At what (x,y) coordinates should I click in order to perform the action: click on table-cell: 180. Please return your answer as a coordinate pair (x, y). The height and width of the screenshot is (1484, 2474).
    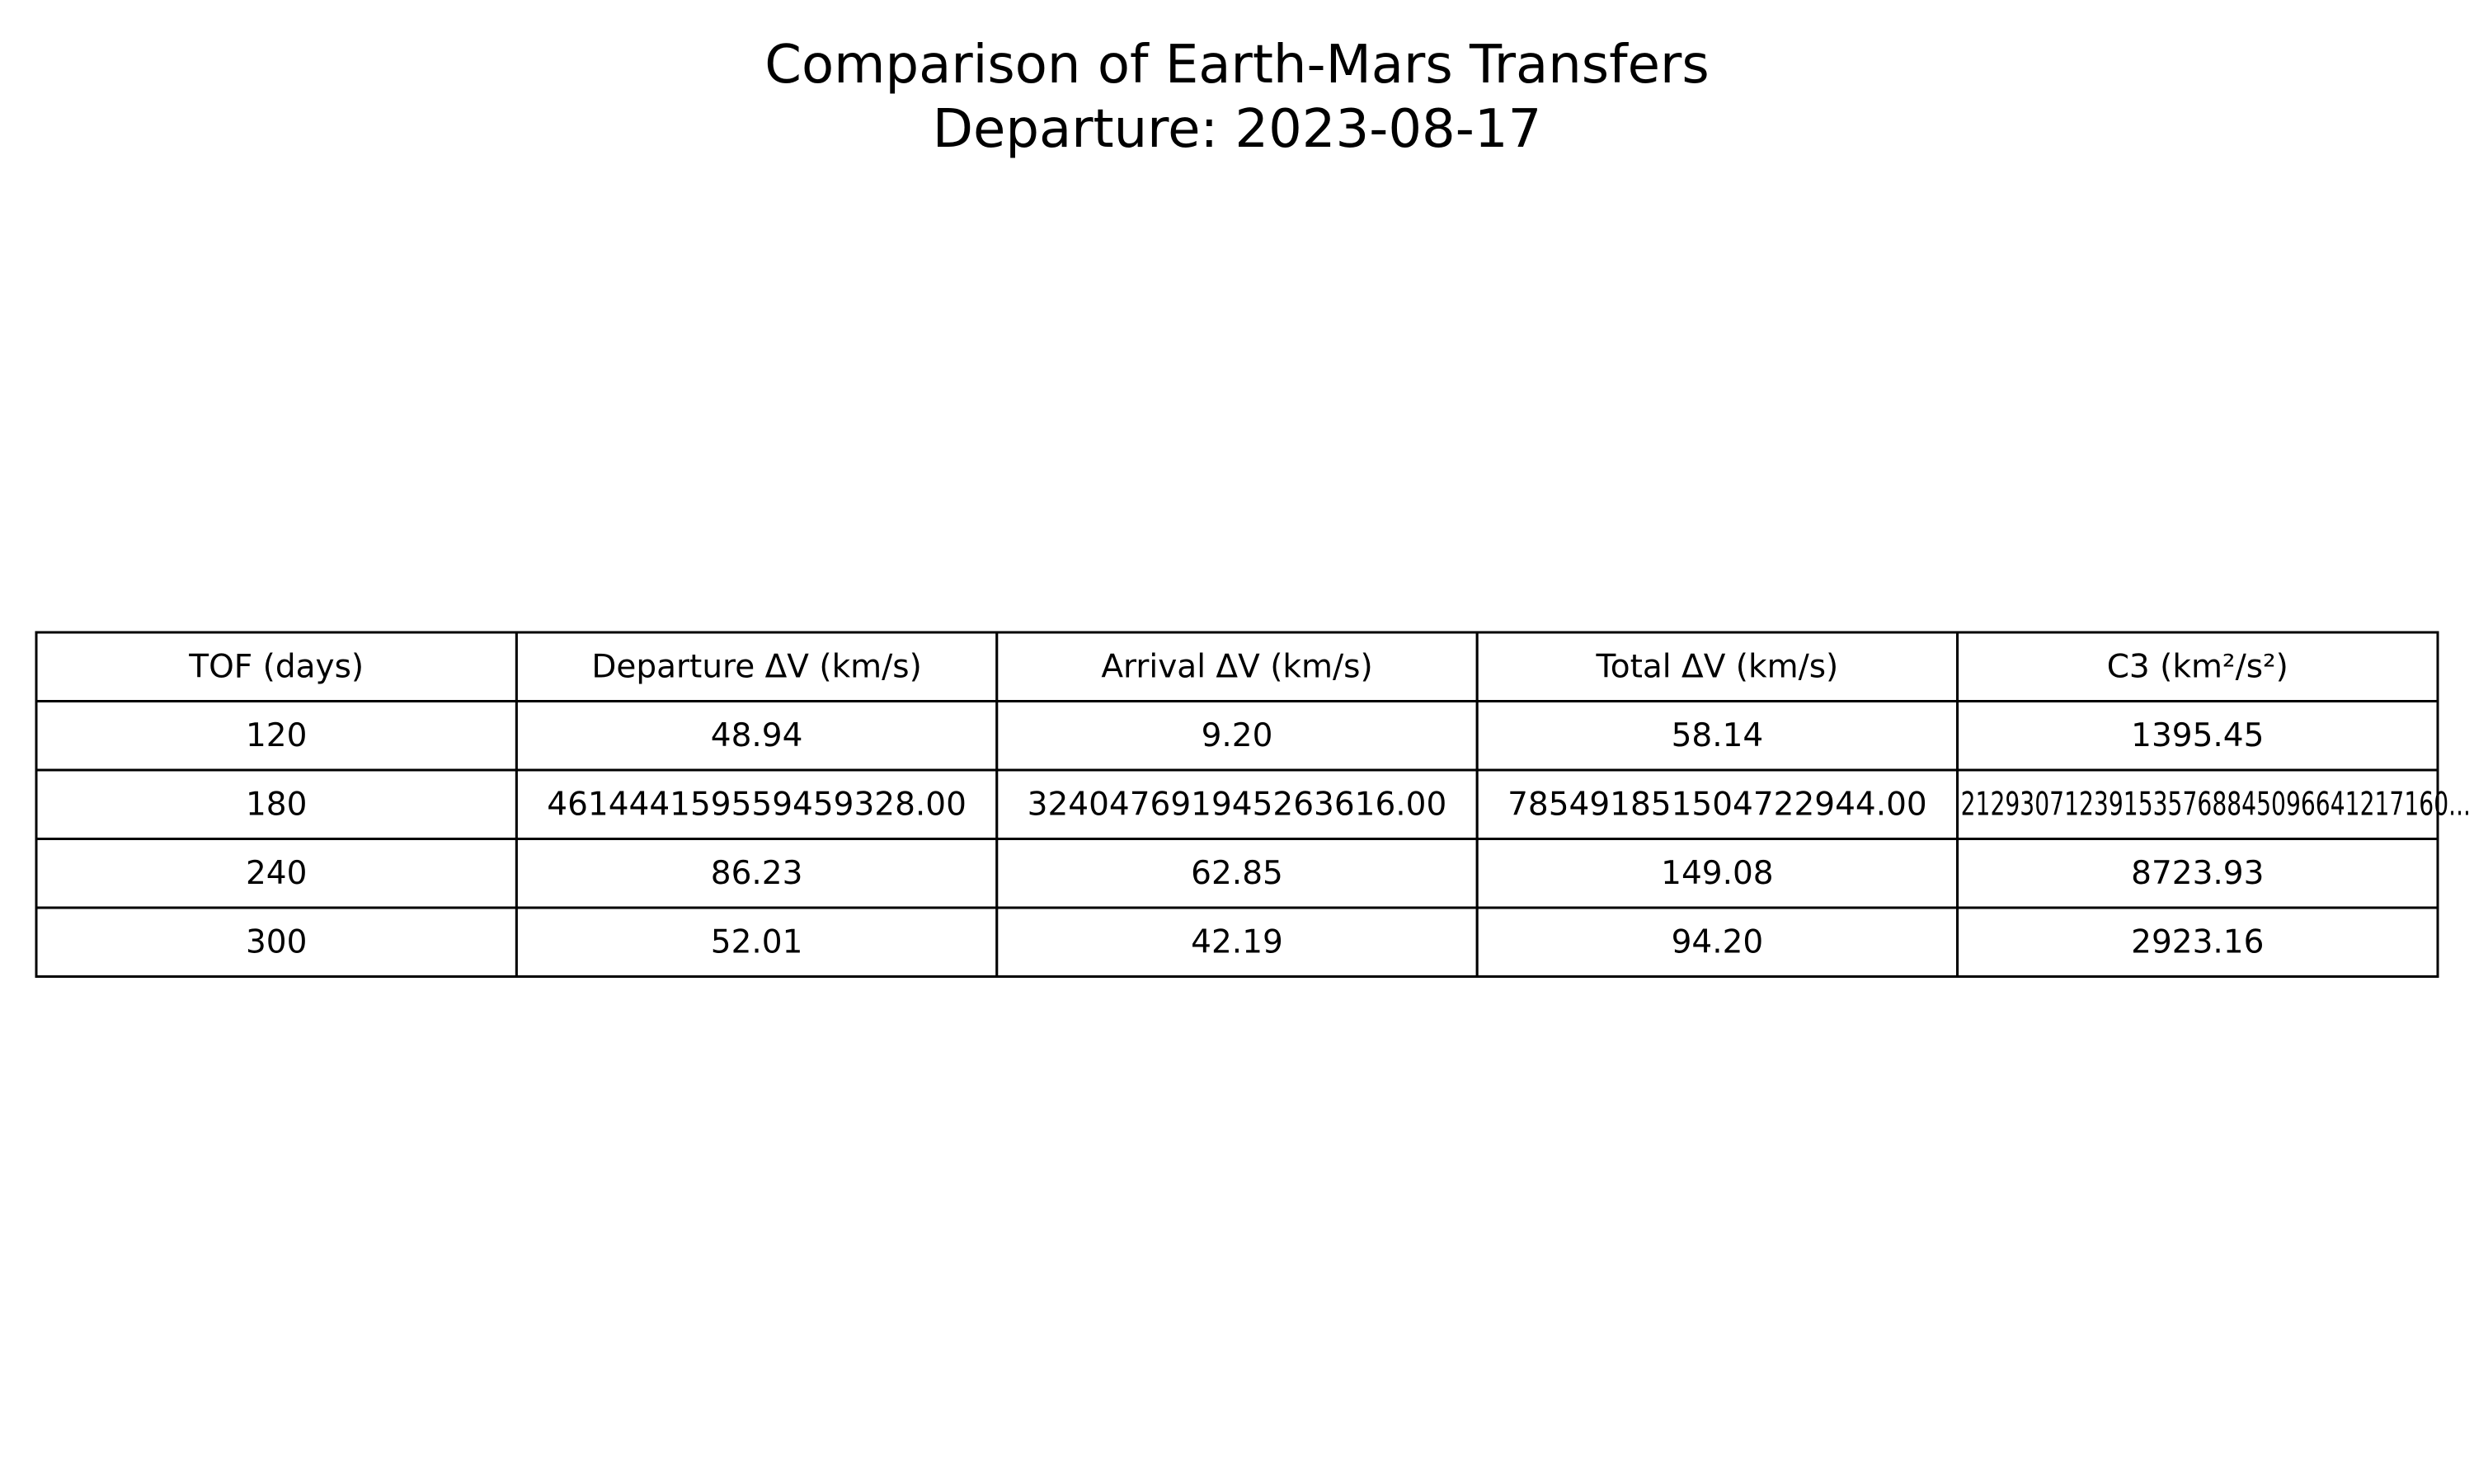
    Looking at the image, I should click on (276, 804).